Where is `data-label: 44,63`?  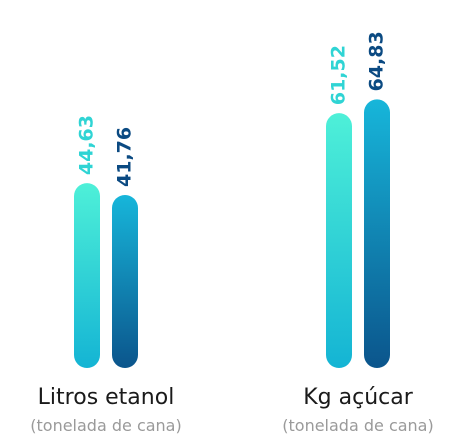 data-label: 44,63 is located at coordinates (87, 145).